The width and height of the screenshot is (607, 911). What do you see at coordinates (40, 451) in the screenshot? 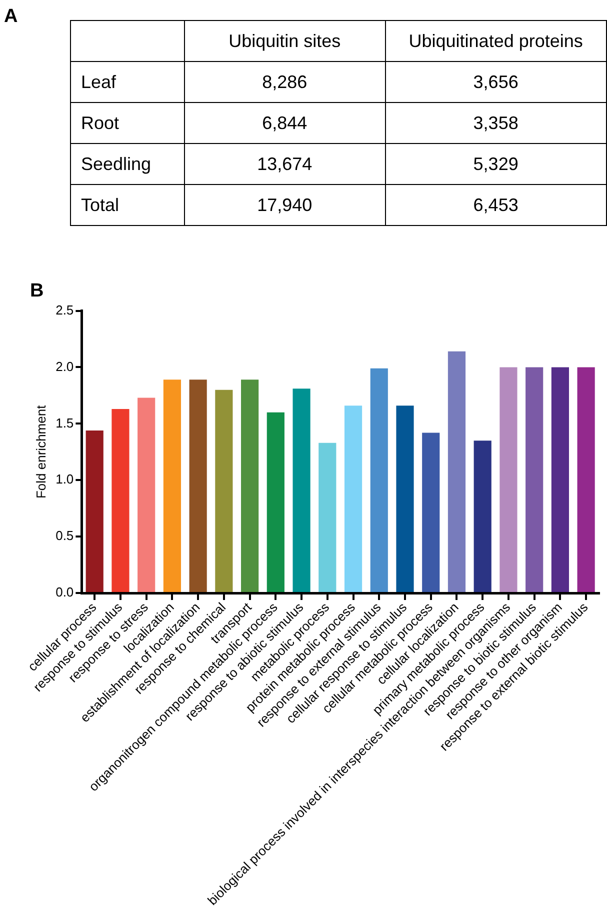
I see `y-axis-title: Fold enrichment` at bounding box center [40, 451].